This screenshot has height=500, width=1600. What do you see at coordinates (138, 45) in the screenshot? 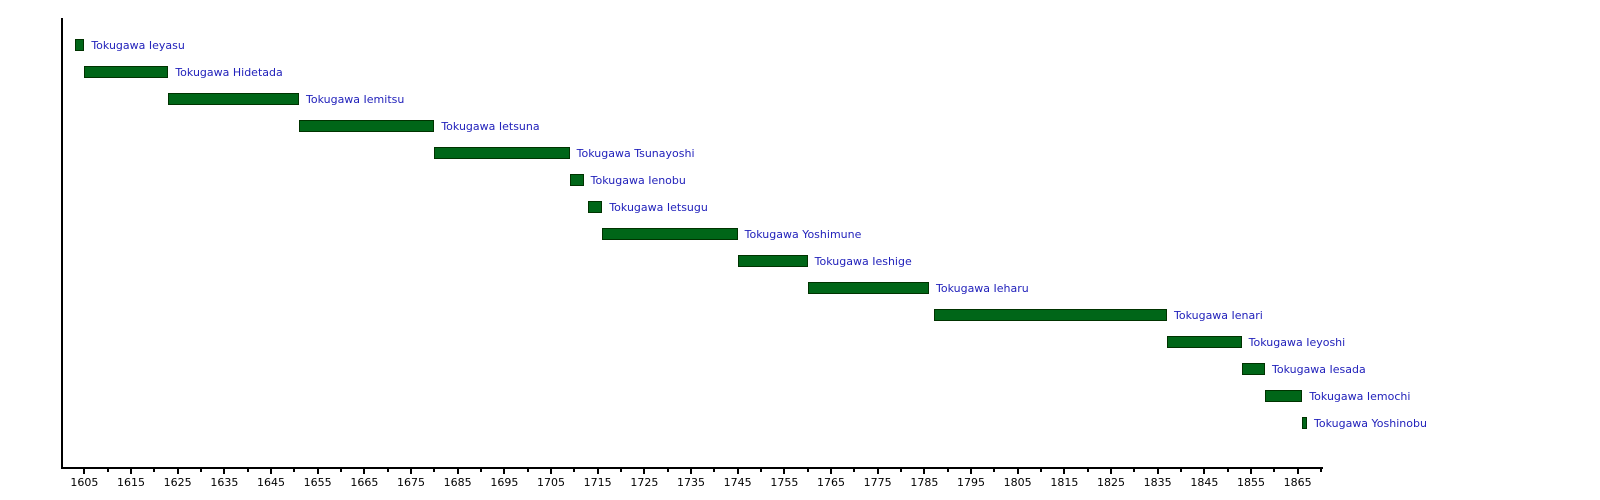
I see `timeline-bar-label: Tokugawa Ieyasu` at bounding box center [138, 45].